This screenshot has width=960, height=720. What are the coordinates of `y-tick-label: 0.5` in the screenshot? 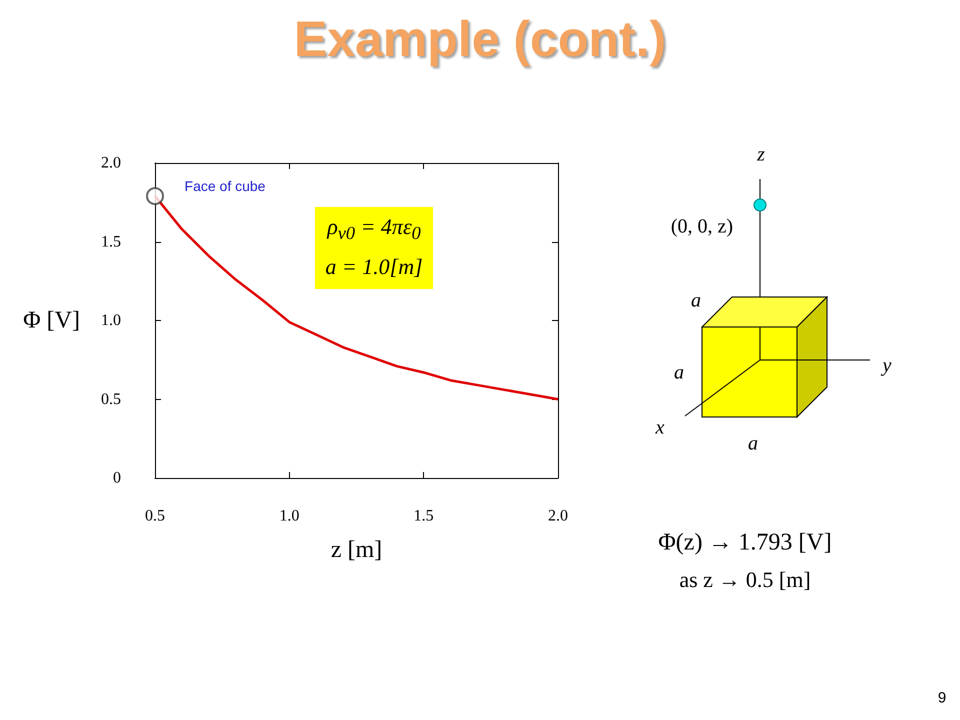 It's located at (111, 399).